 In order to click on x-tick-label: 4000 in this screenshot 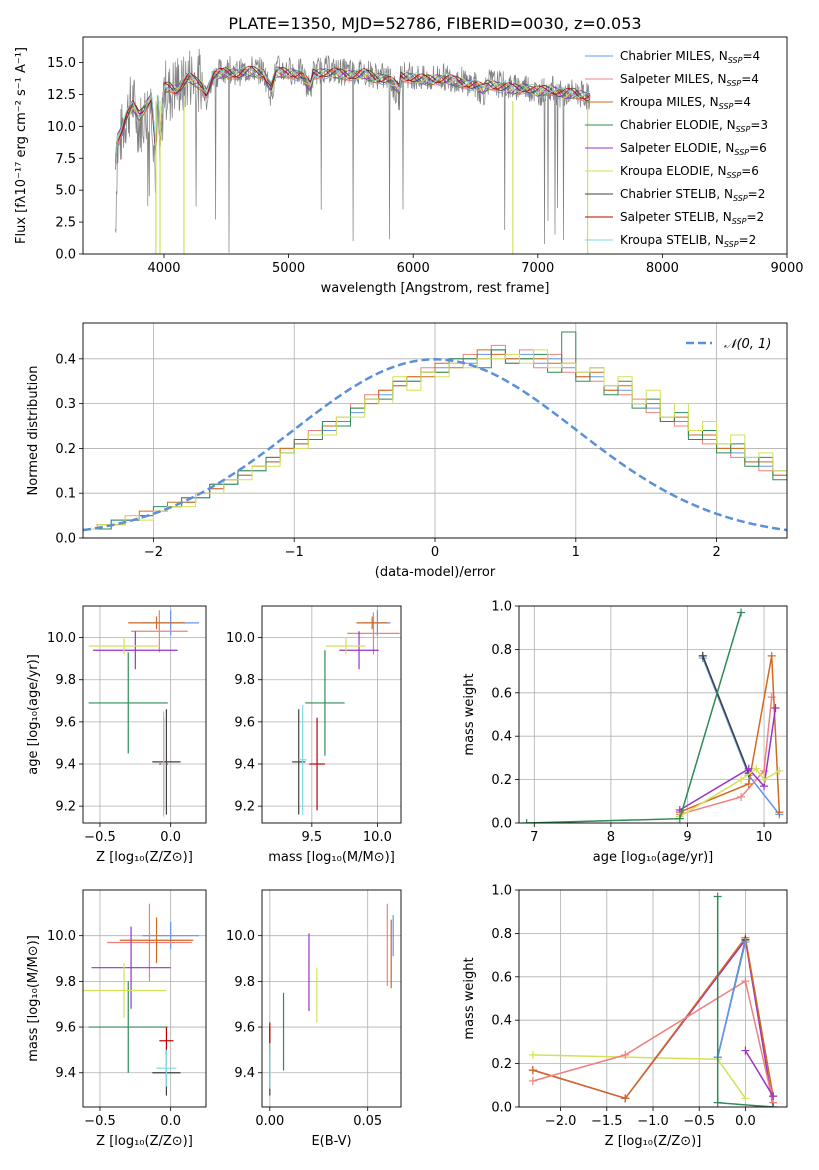, I will do `click(163, 268)`.